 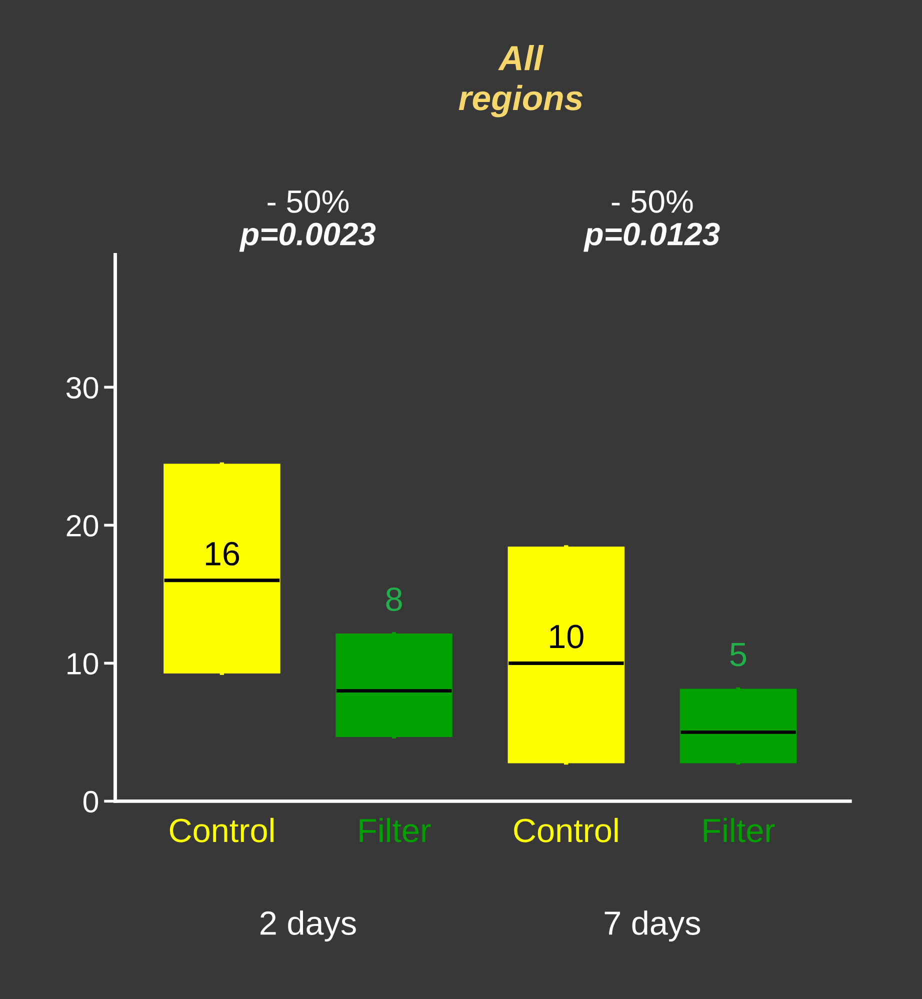 I want to click on y-tick-label: 30, so click(x=82, y=387).